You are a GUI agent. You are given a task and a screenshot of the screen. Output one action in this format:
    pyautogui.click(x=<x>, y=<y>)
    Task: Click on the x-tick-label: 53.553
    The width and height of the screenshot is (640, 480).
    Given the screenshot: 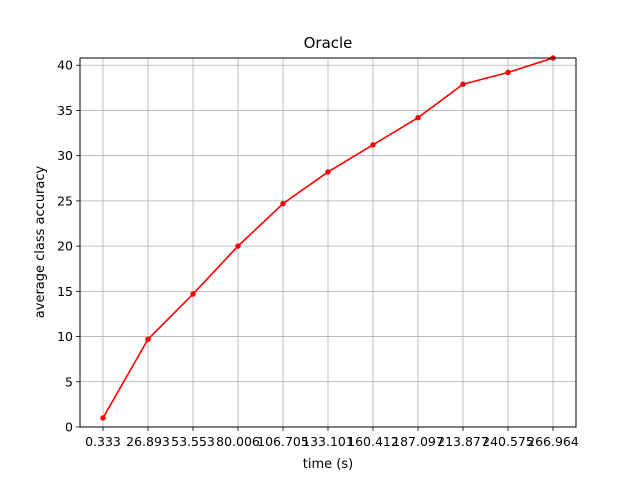 What is the action you would take?
    pyautogui.click(x=193, y=441)
    